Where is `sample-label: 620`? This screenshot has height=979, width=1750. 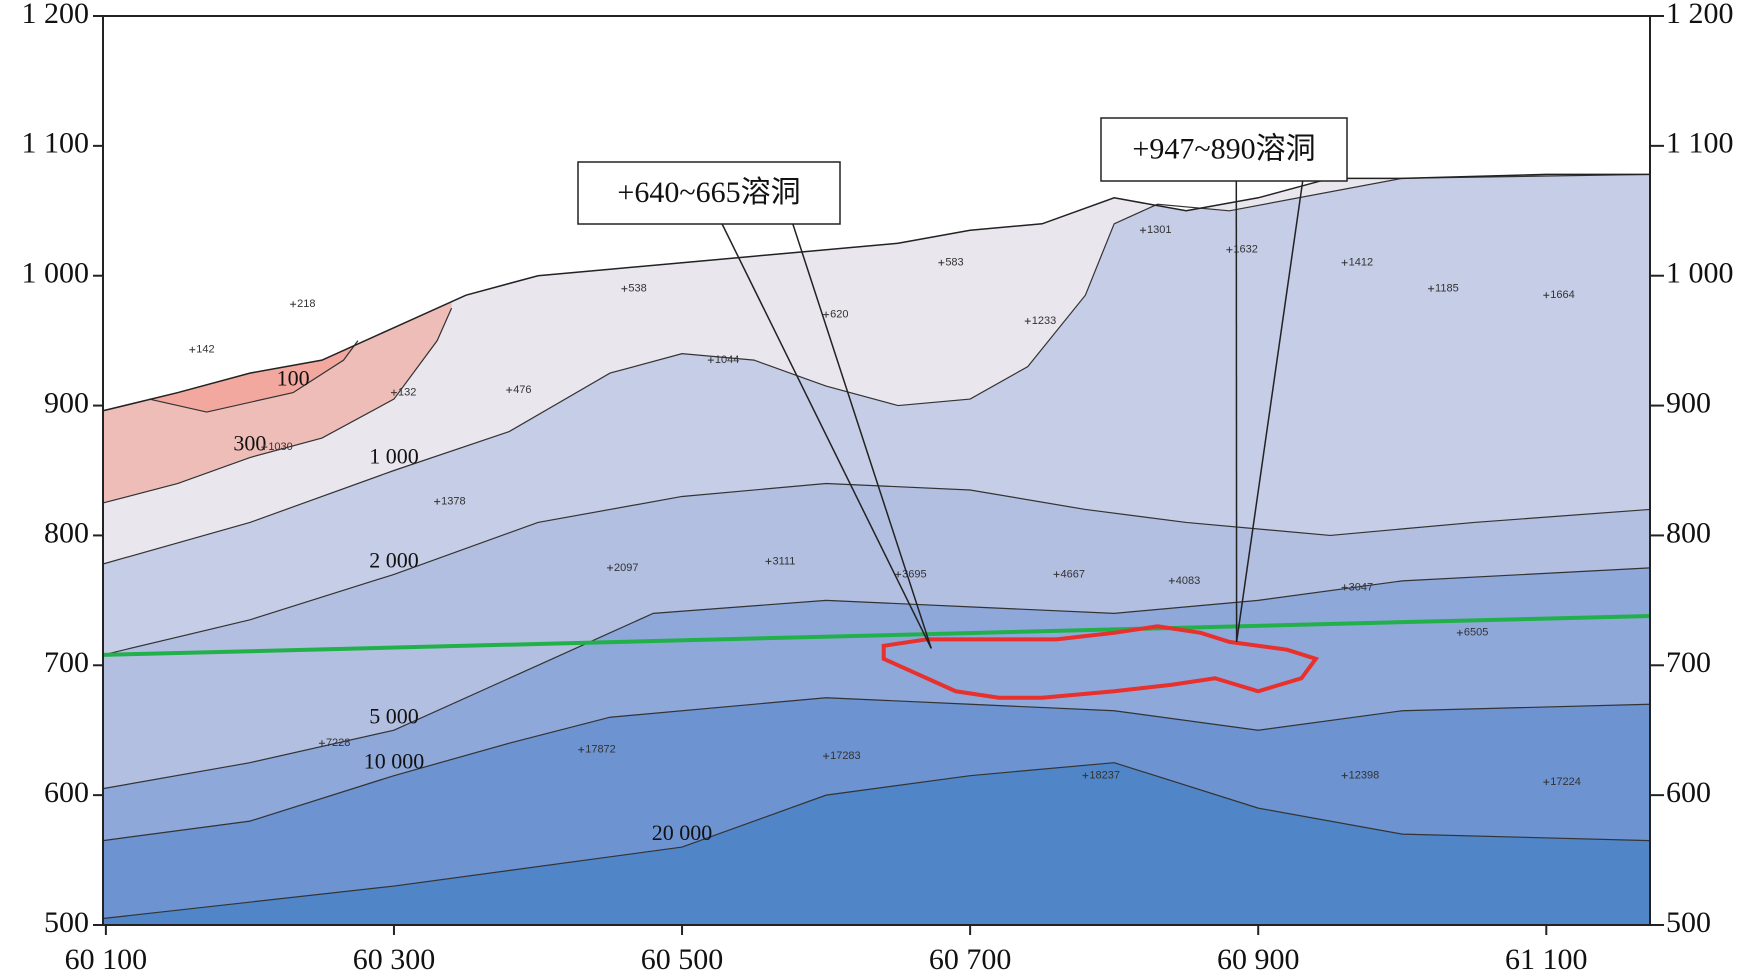
sample-label: 620 is located at coordinates (839, 315).